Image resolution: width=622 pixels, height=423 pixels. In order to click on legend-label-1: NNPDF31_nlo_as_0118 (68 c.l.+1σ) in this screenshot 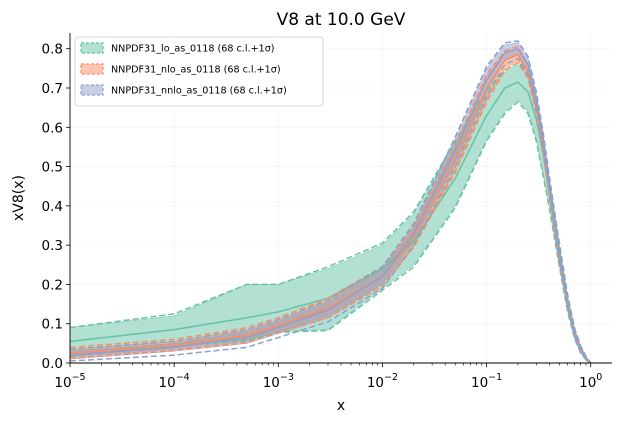, I will do `click(196, 70)`.